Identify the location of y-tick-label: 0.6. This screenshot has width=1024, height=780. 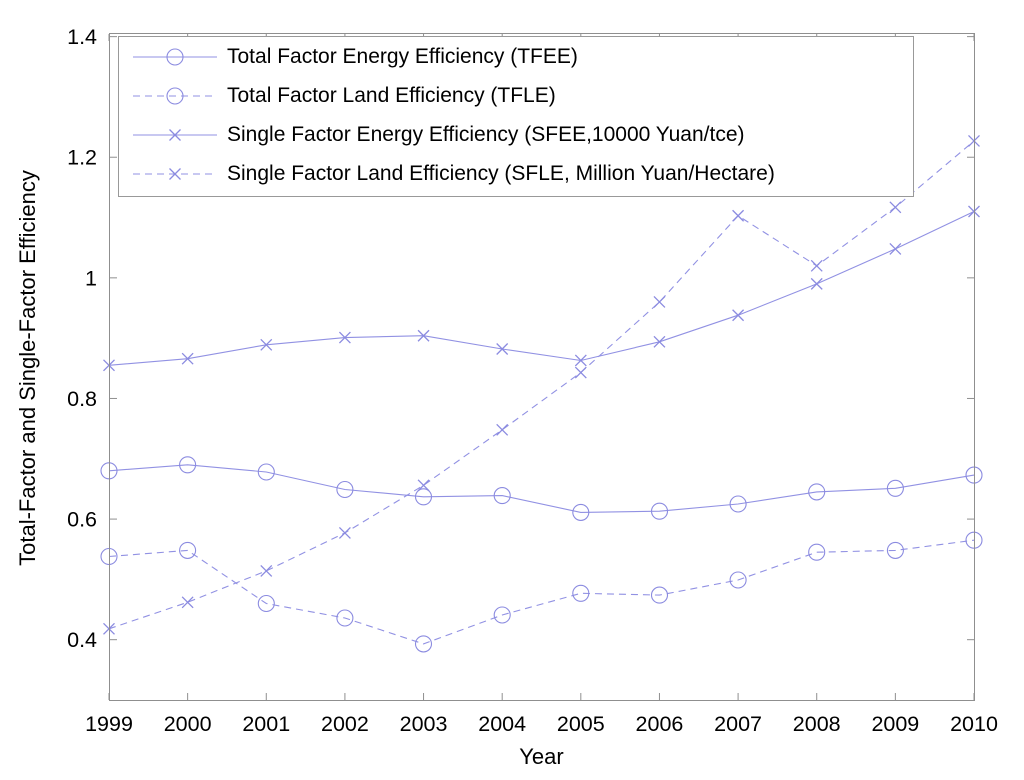
(82, 520).